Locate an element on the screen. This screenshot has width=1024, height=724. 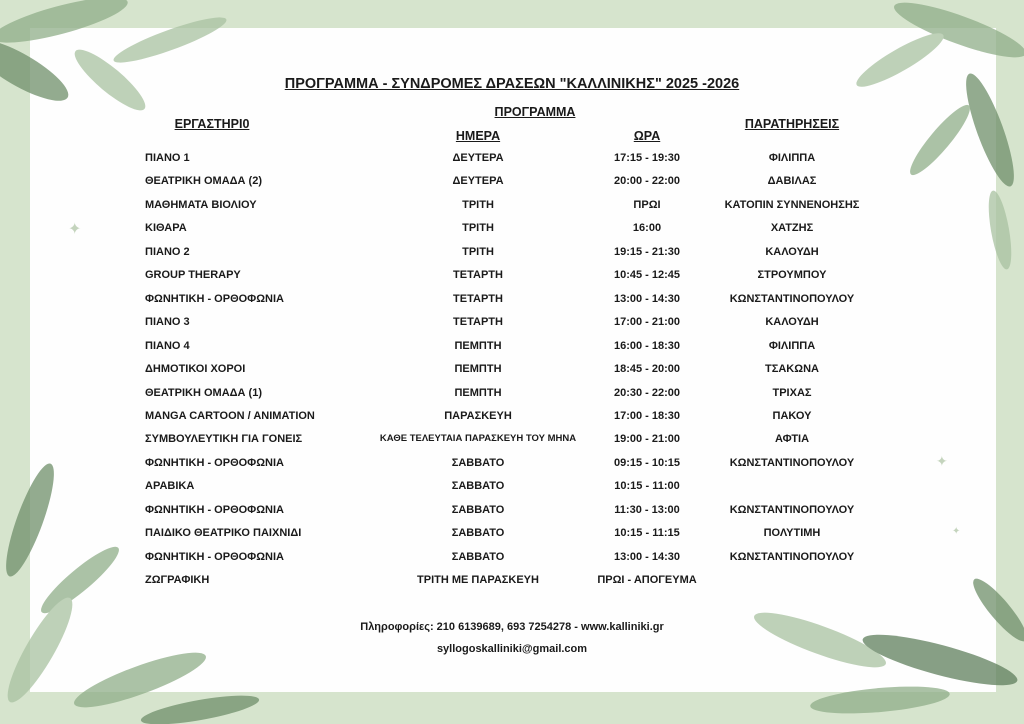
time-cell: 20:30 - 22:00 is located at coordinates (647, 392).